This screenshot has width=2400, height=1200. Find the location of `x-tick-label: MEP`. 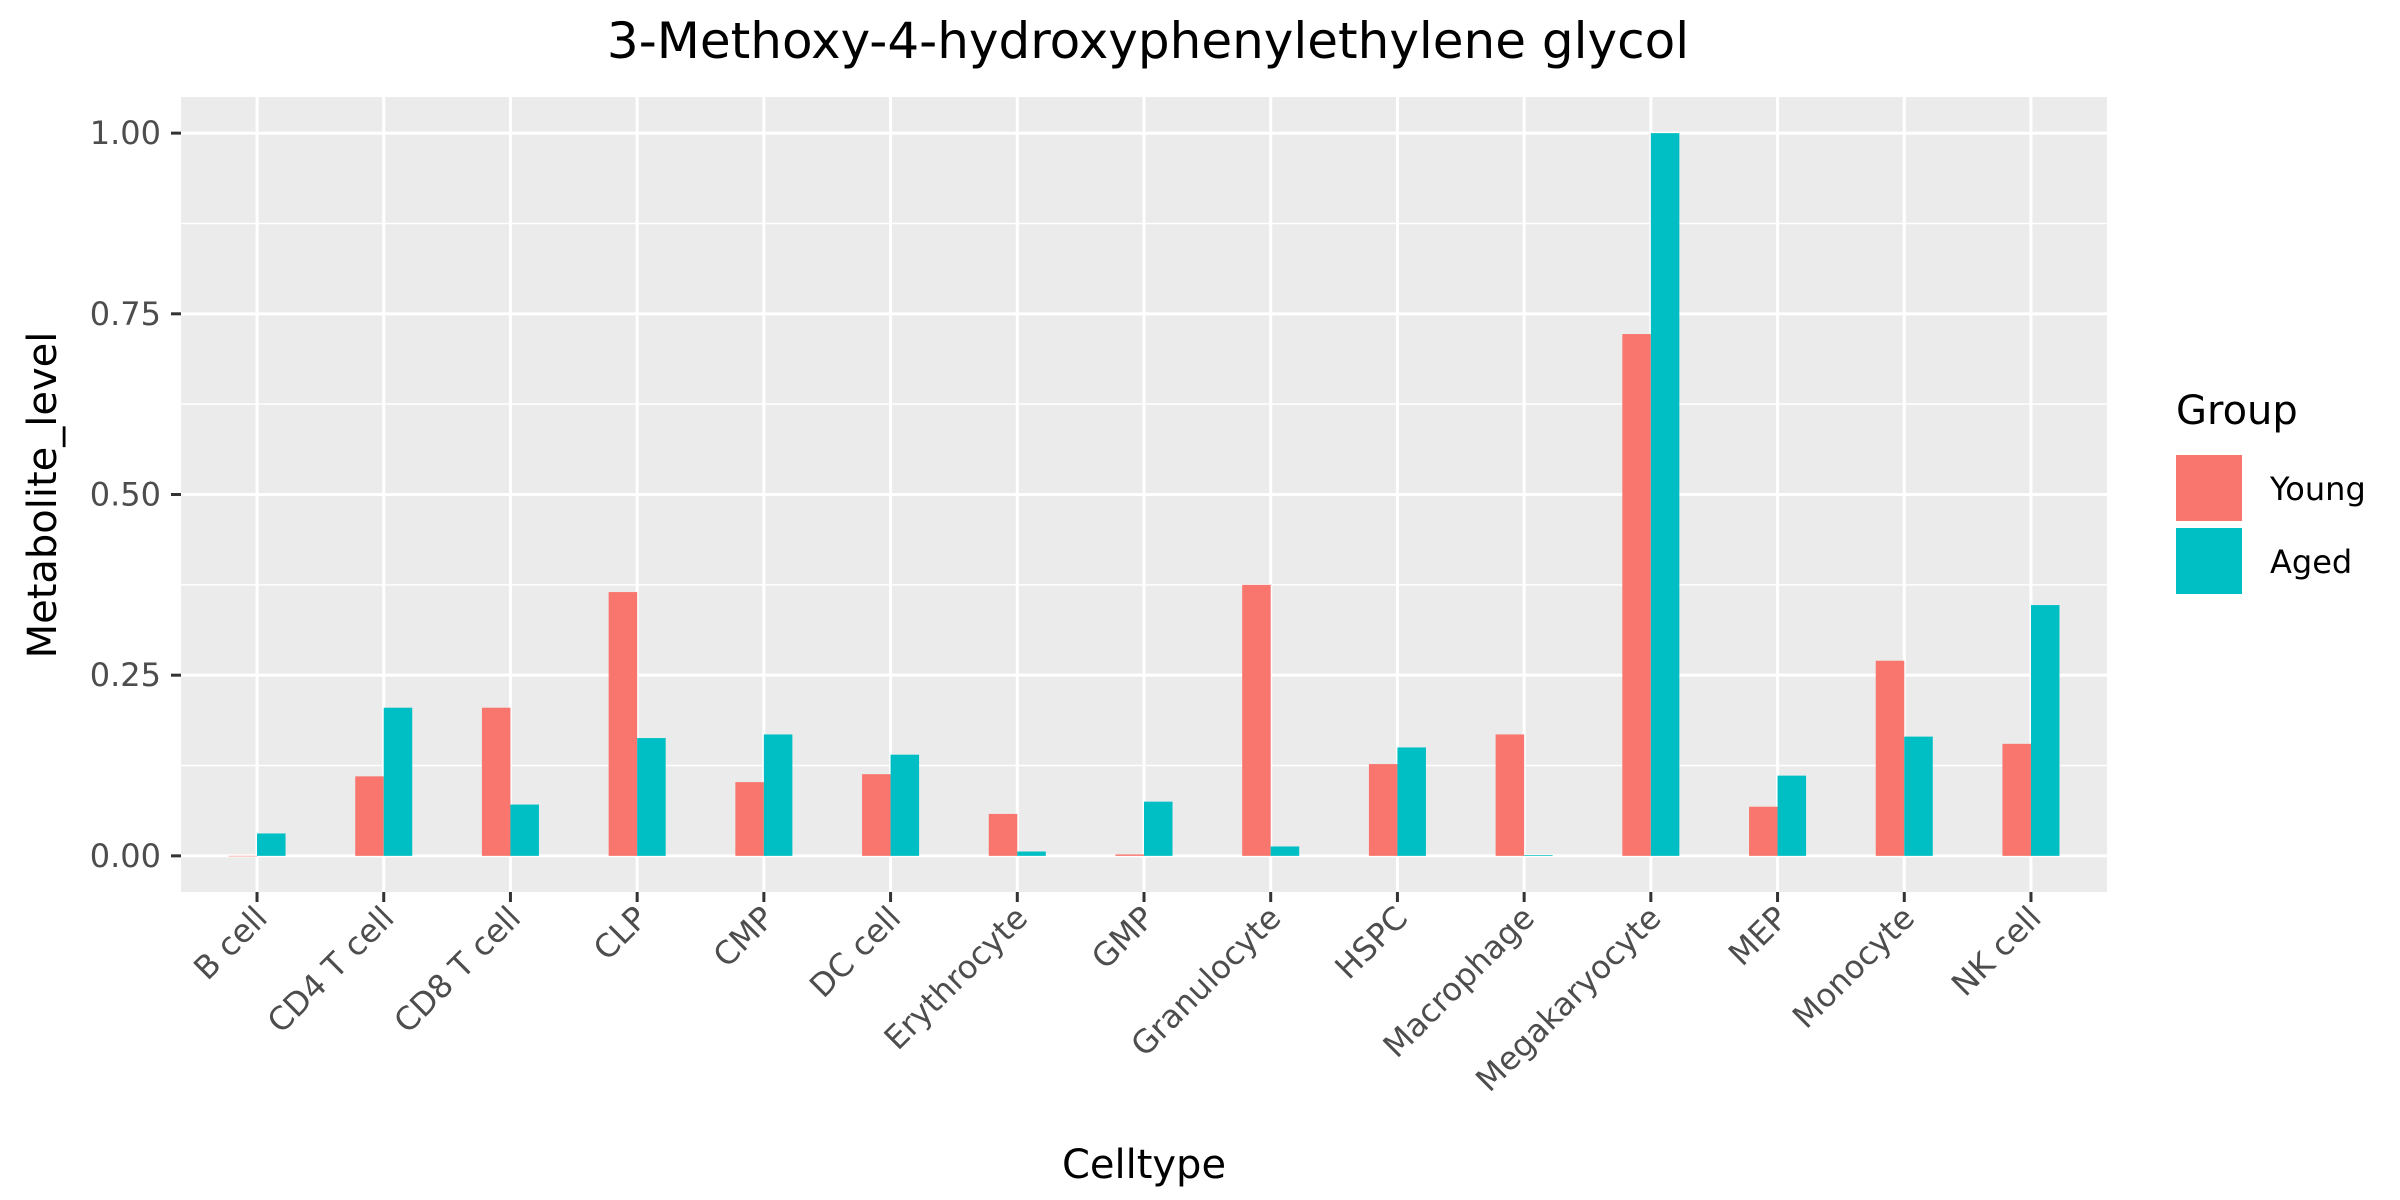

x-tick-label: MEP is located at coordinates (1758, 936).